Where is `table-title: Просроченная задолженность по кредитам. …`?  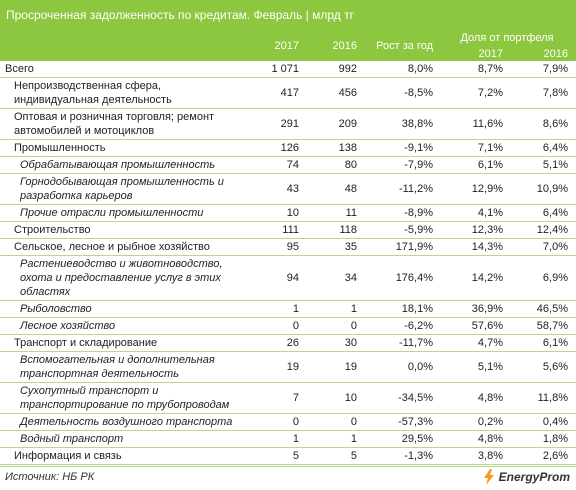
table-title: Просроченная задолженность по кредитам. … is located at coordinates (288, 15).